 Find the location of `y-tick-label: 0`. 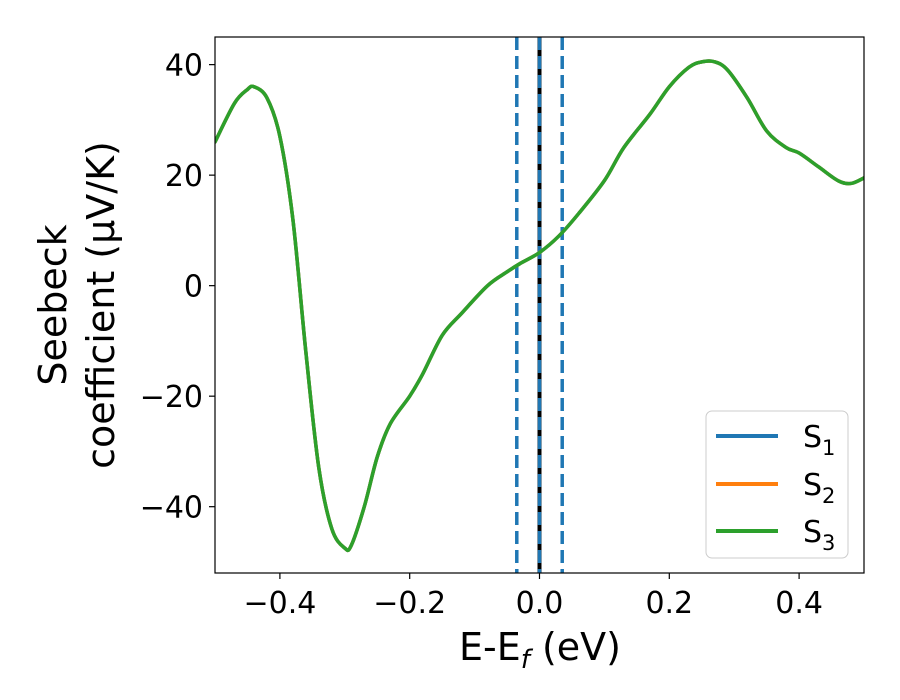

y-tick-label: 0 is located at coordinates (193, 287).